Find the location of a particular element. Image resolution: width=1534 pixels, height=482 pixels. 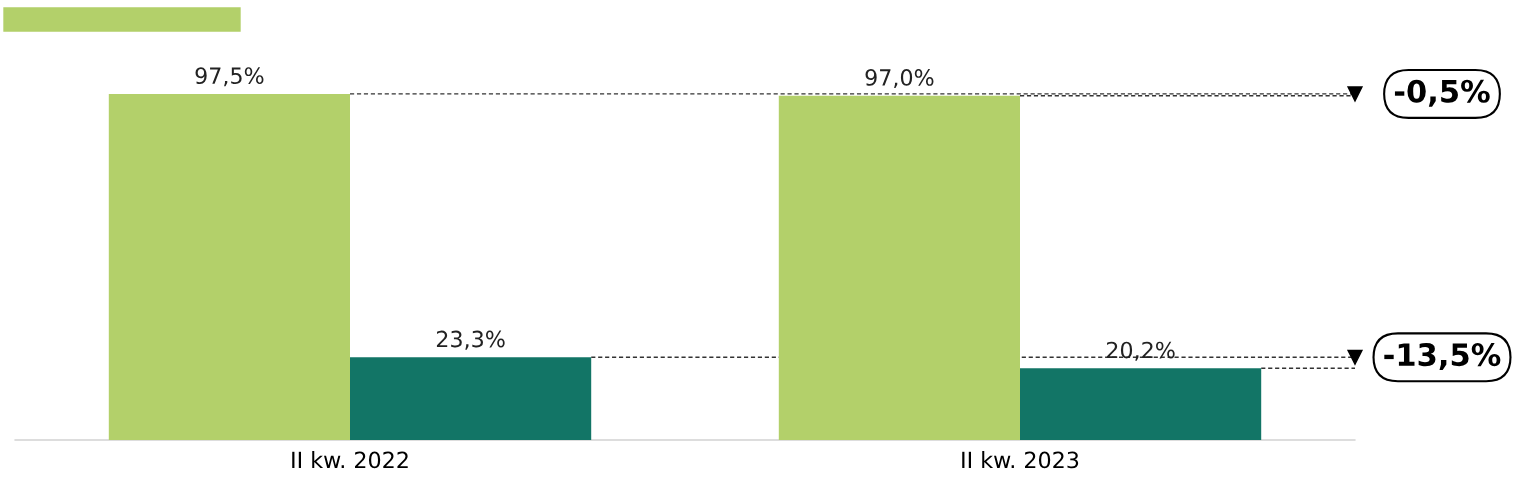

data-label: 20,2% is located at coordinates (1140, 351).